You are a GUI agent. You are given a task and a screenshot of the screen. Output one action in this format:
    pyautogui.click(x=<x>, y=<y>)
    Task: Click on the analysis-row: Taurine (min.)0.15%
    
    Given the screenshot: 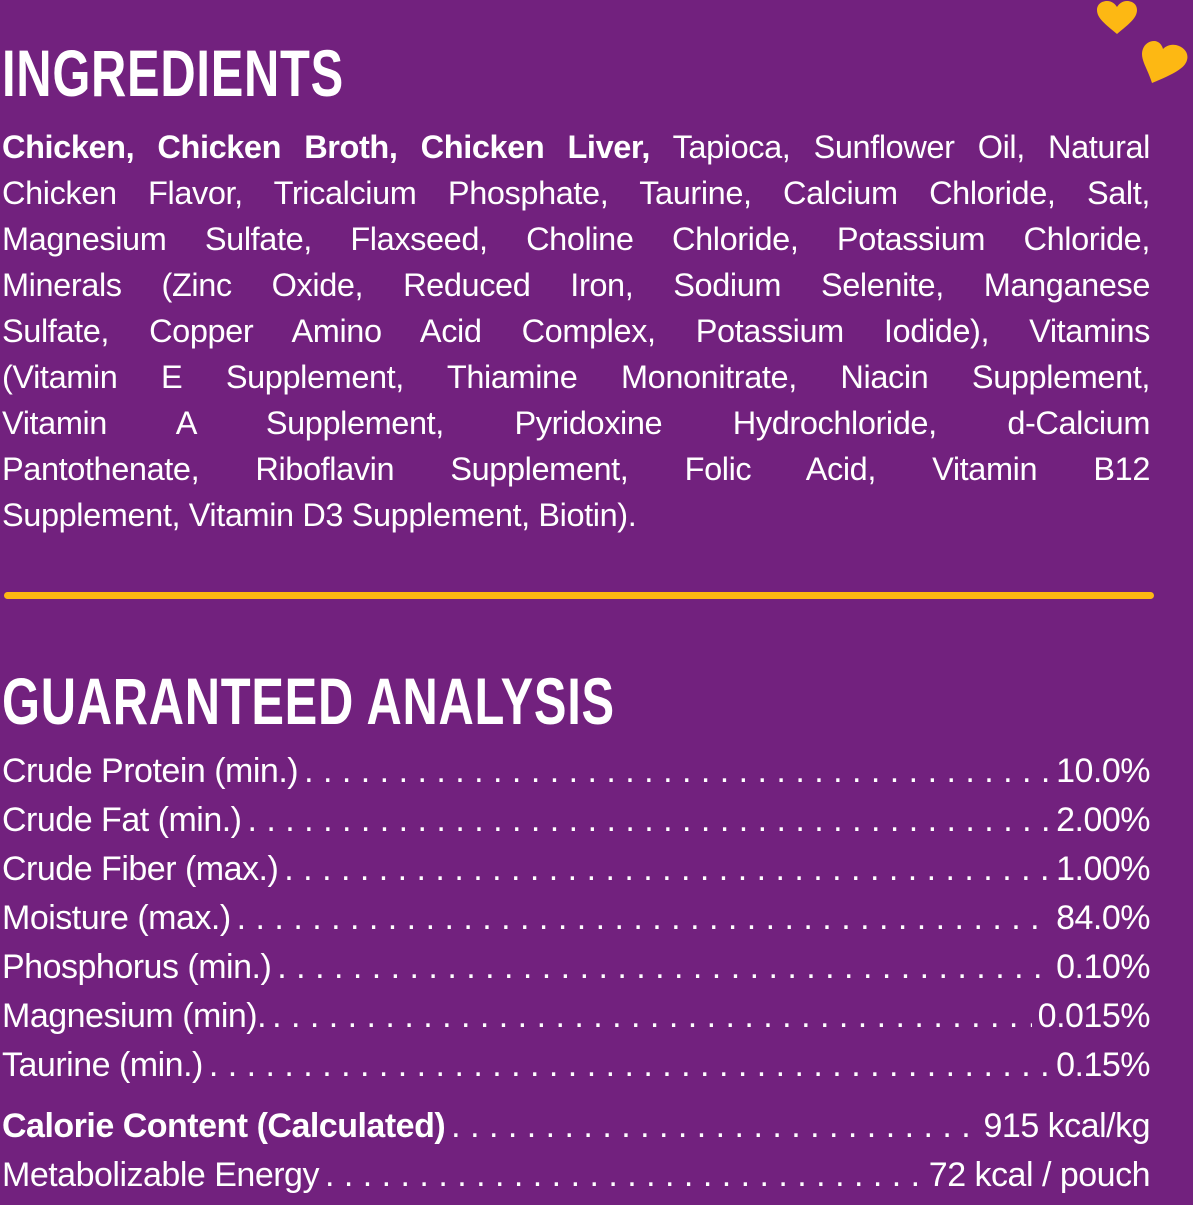 What is the action you would take?
    pyautogui.click(x=576, y=1070)
    